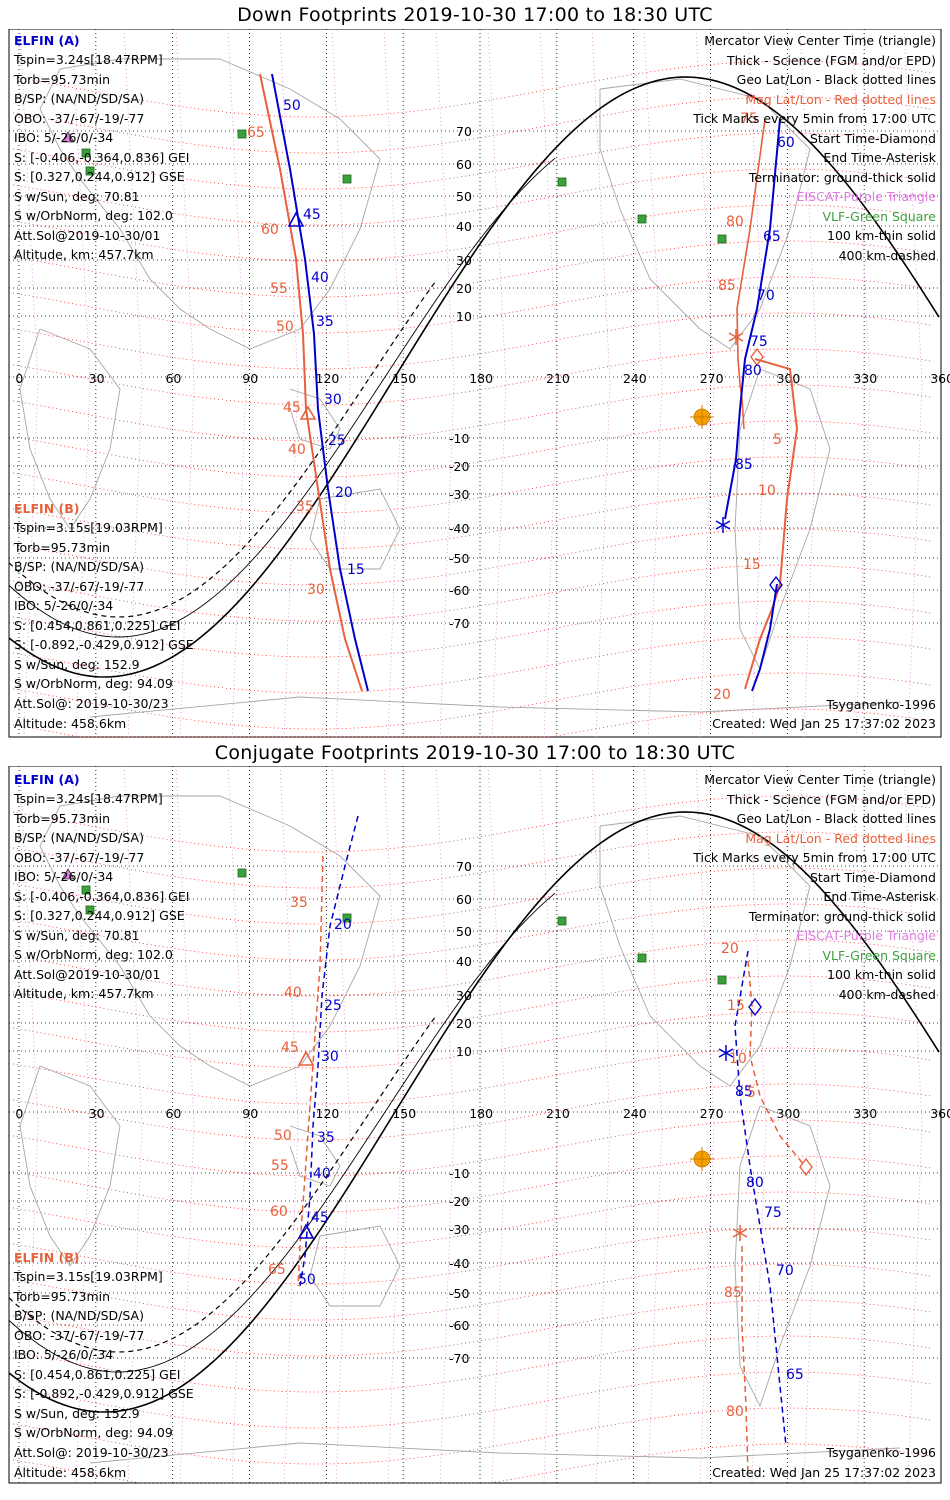  I want to click on legend-entry: Start Time-Diamond, so click(872, 138).